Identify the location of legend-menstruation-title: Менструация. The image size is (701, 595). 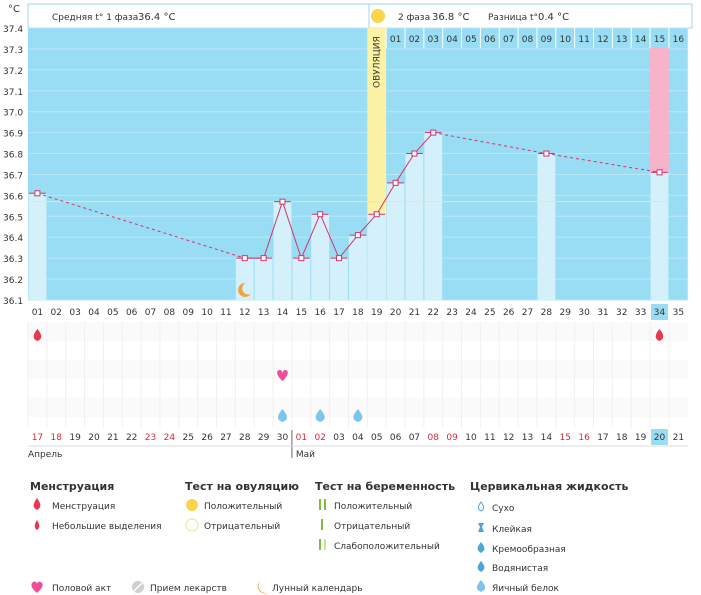
(72, 486).